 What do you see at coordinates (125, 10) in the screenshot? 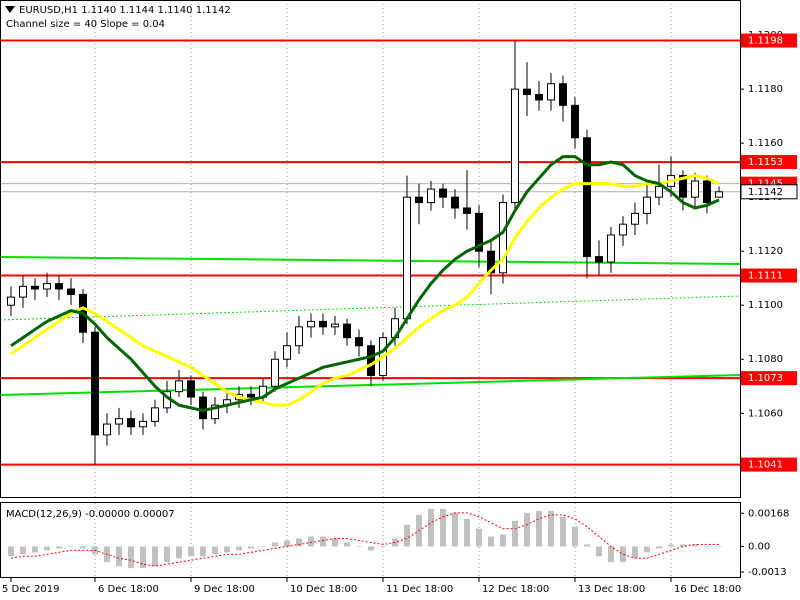
I see `chart-title: EURUSD,H1 1.1140 1.1144 1.1140 1.1142` at bounding box center [125, 10].